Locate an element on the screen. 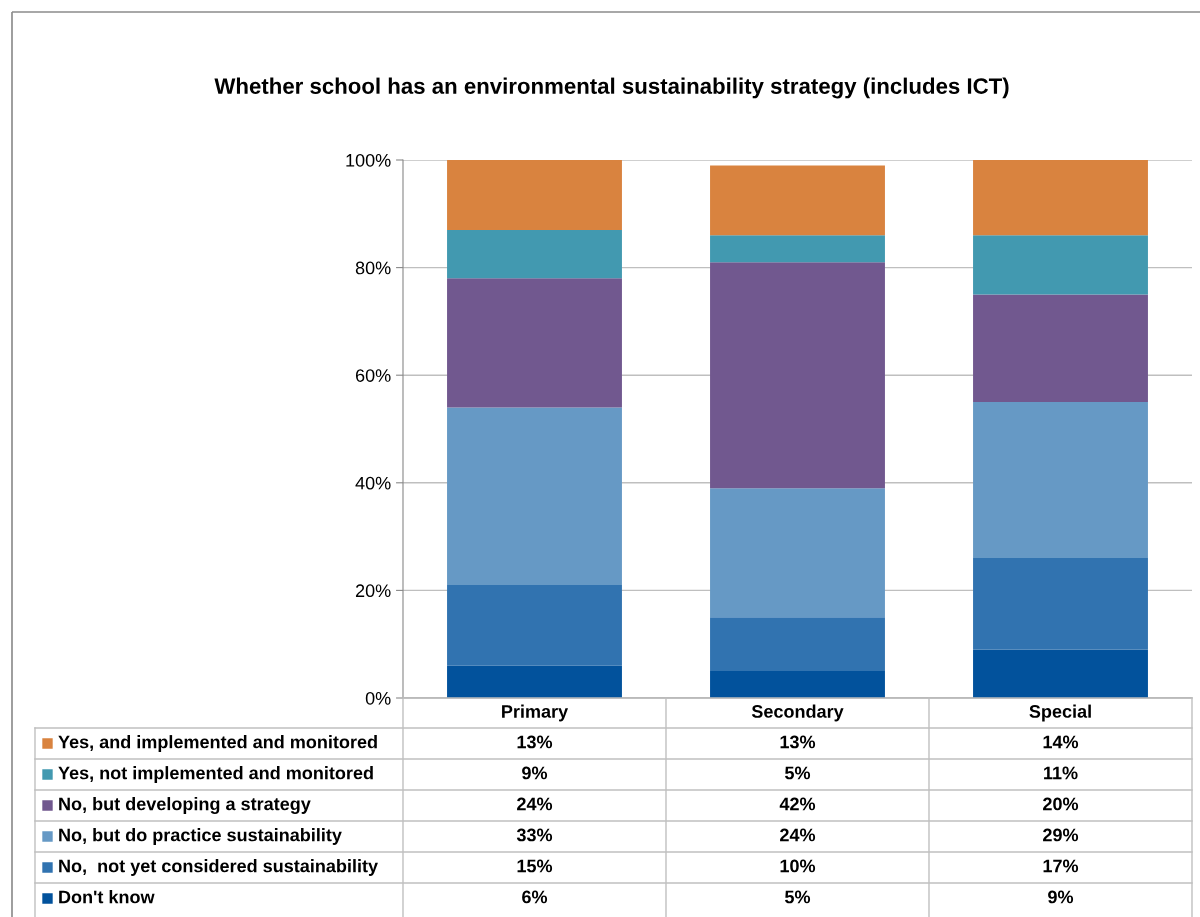  y-tick-label: 0% is located at coordinates (378, 698).